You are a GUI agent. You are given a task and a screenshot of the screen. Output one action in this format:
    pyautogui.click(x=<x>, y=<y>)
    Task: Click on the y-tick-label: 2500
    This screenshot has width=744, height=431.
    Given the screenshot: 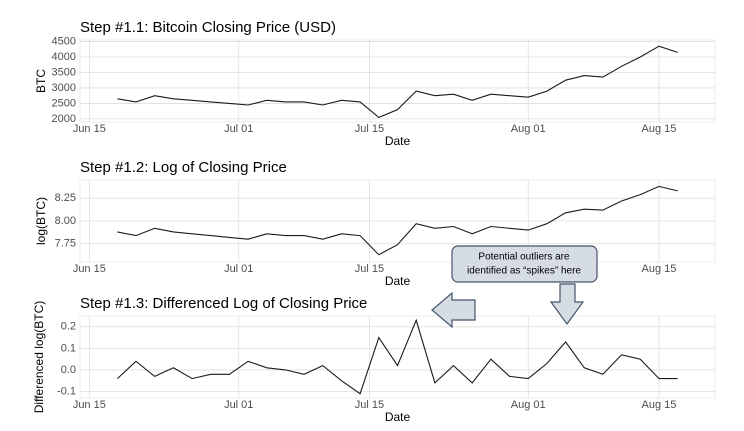 What is the action you would take?
    pyautogui.click(x=64, y=103)
    